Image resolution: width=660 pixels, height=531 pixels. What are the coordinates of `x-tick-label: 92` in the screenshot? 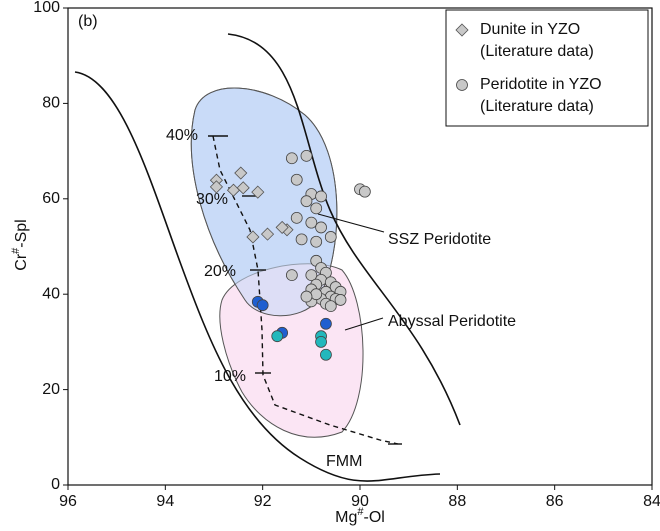 It's located at (263, 501).